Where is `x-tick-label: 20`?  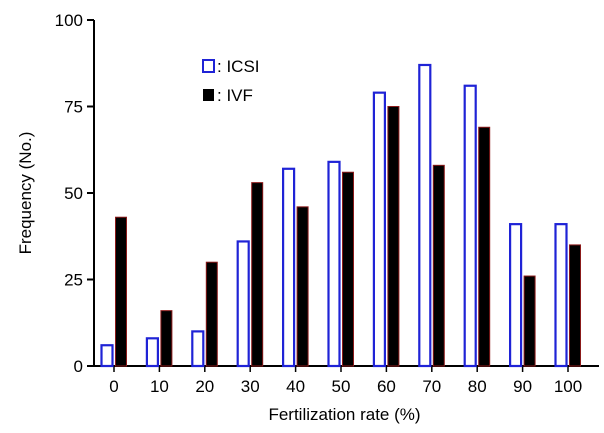 x-tick-label: 20 is located at coordinates (204, 386).